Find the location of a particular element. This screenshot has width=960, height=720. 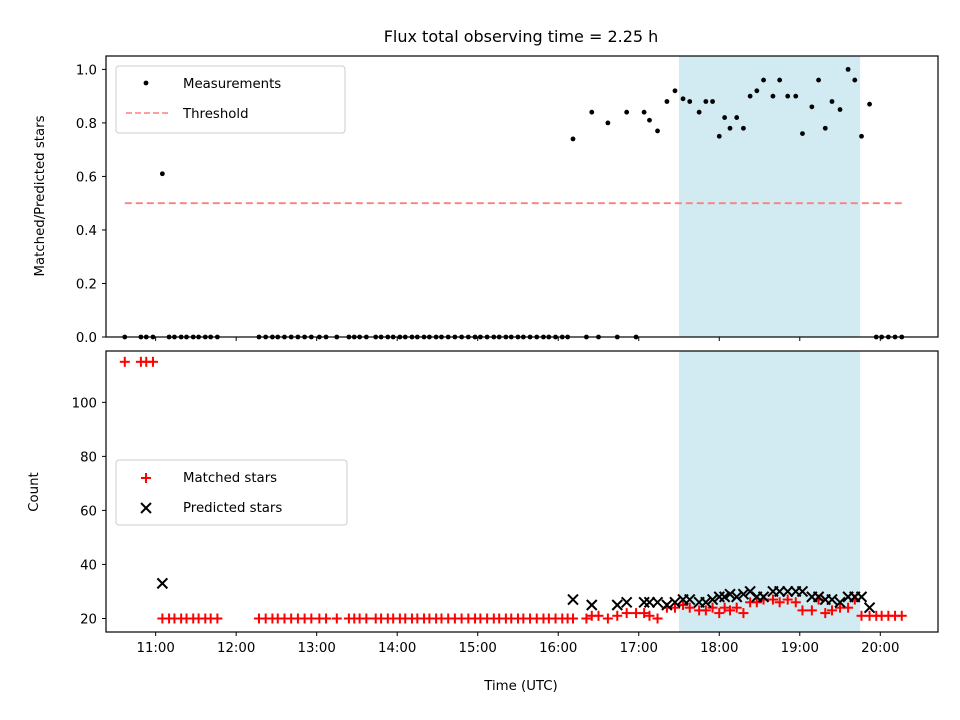

x-tick-label: 11:00 is located at coordinates (155, 648).